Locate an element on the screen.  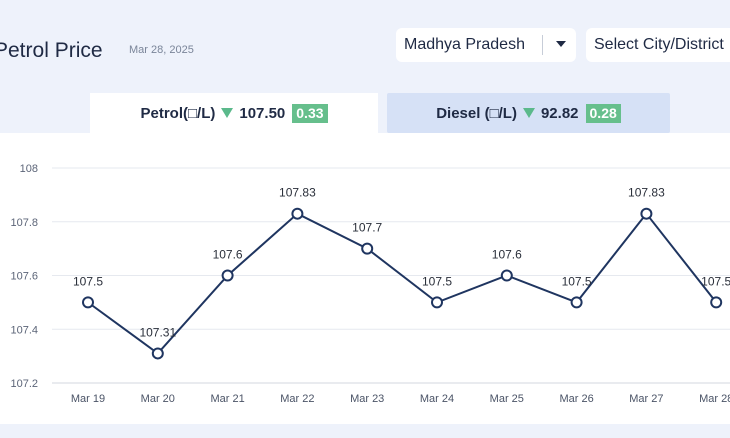
tab-petrol: Petrol(□/L) 107.50 0.33 is located at coordinates (234, 113).